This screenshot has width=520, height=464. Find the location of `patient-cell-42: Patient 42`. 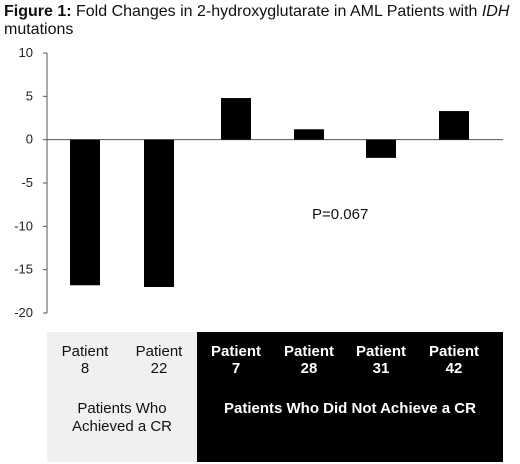

patient-cell-42: Patient 42 is located at coordinates (454, 360).